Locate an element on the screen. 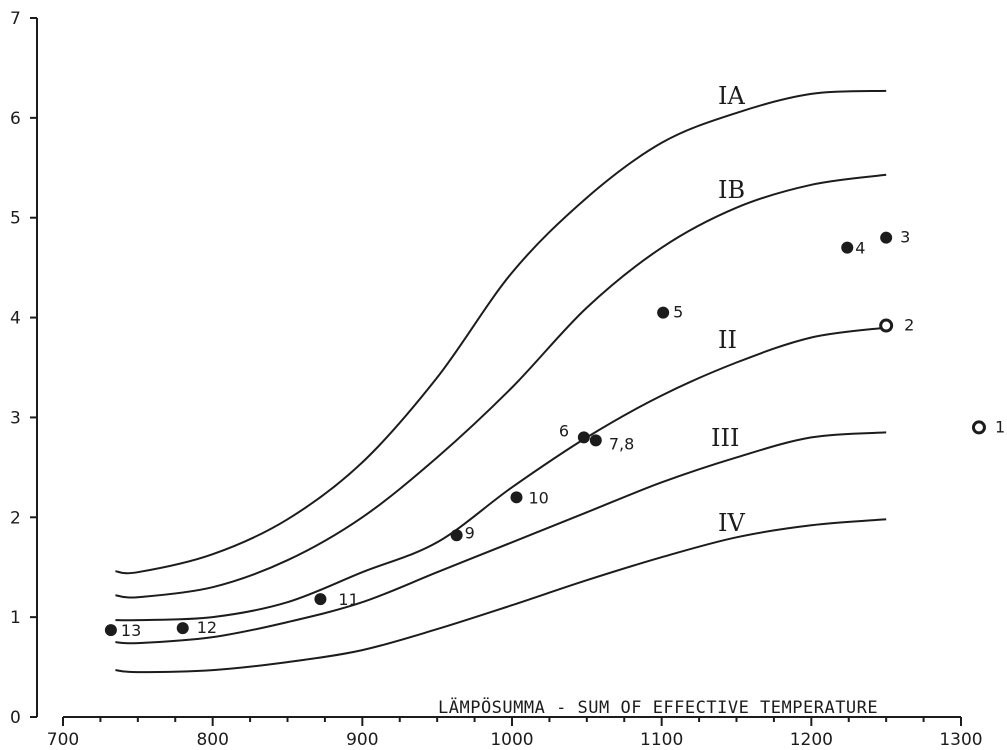 Image resolution: width=1007 pixels, height=750 pixels. x-tick-label: 1300 is located at coordinates (960, 740).